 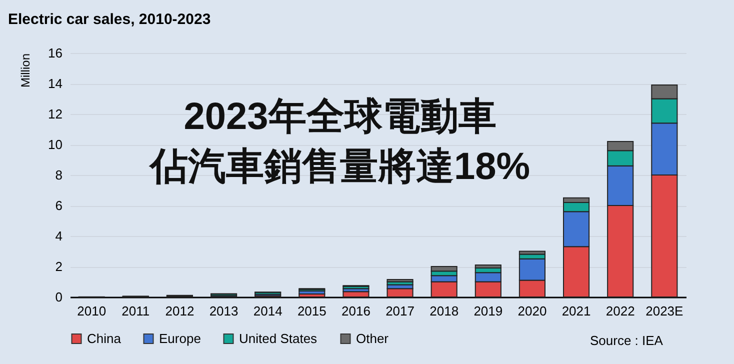 What do you see at coordinates (55, 114) in the screenshot?
I see `y-tick-label: 12` at bounding box center [55, 114].